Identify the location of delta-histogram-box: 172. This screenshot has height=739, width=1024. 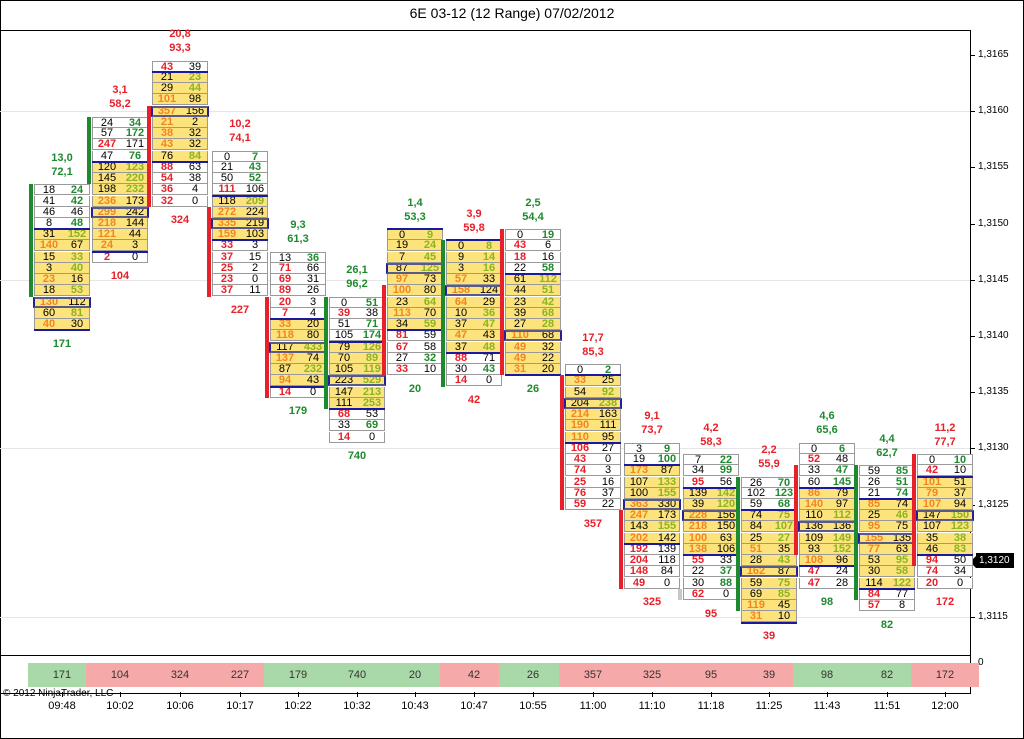
(945, 675).